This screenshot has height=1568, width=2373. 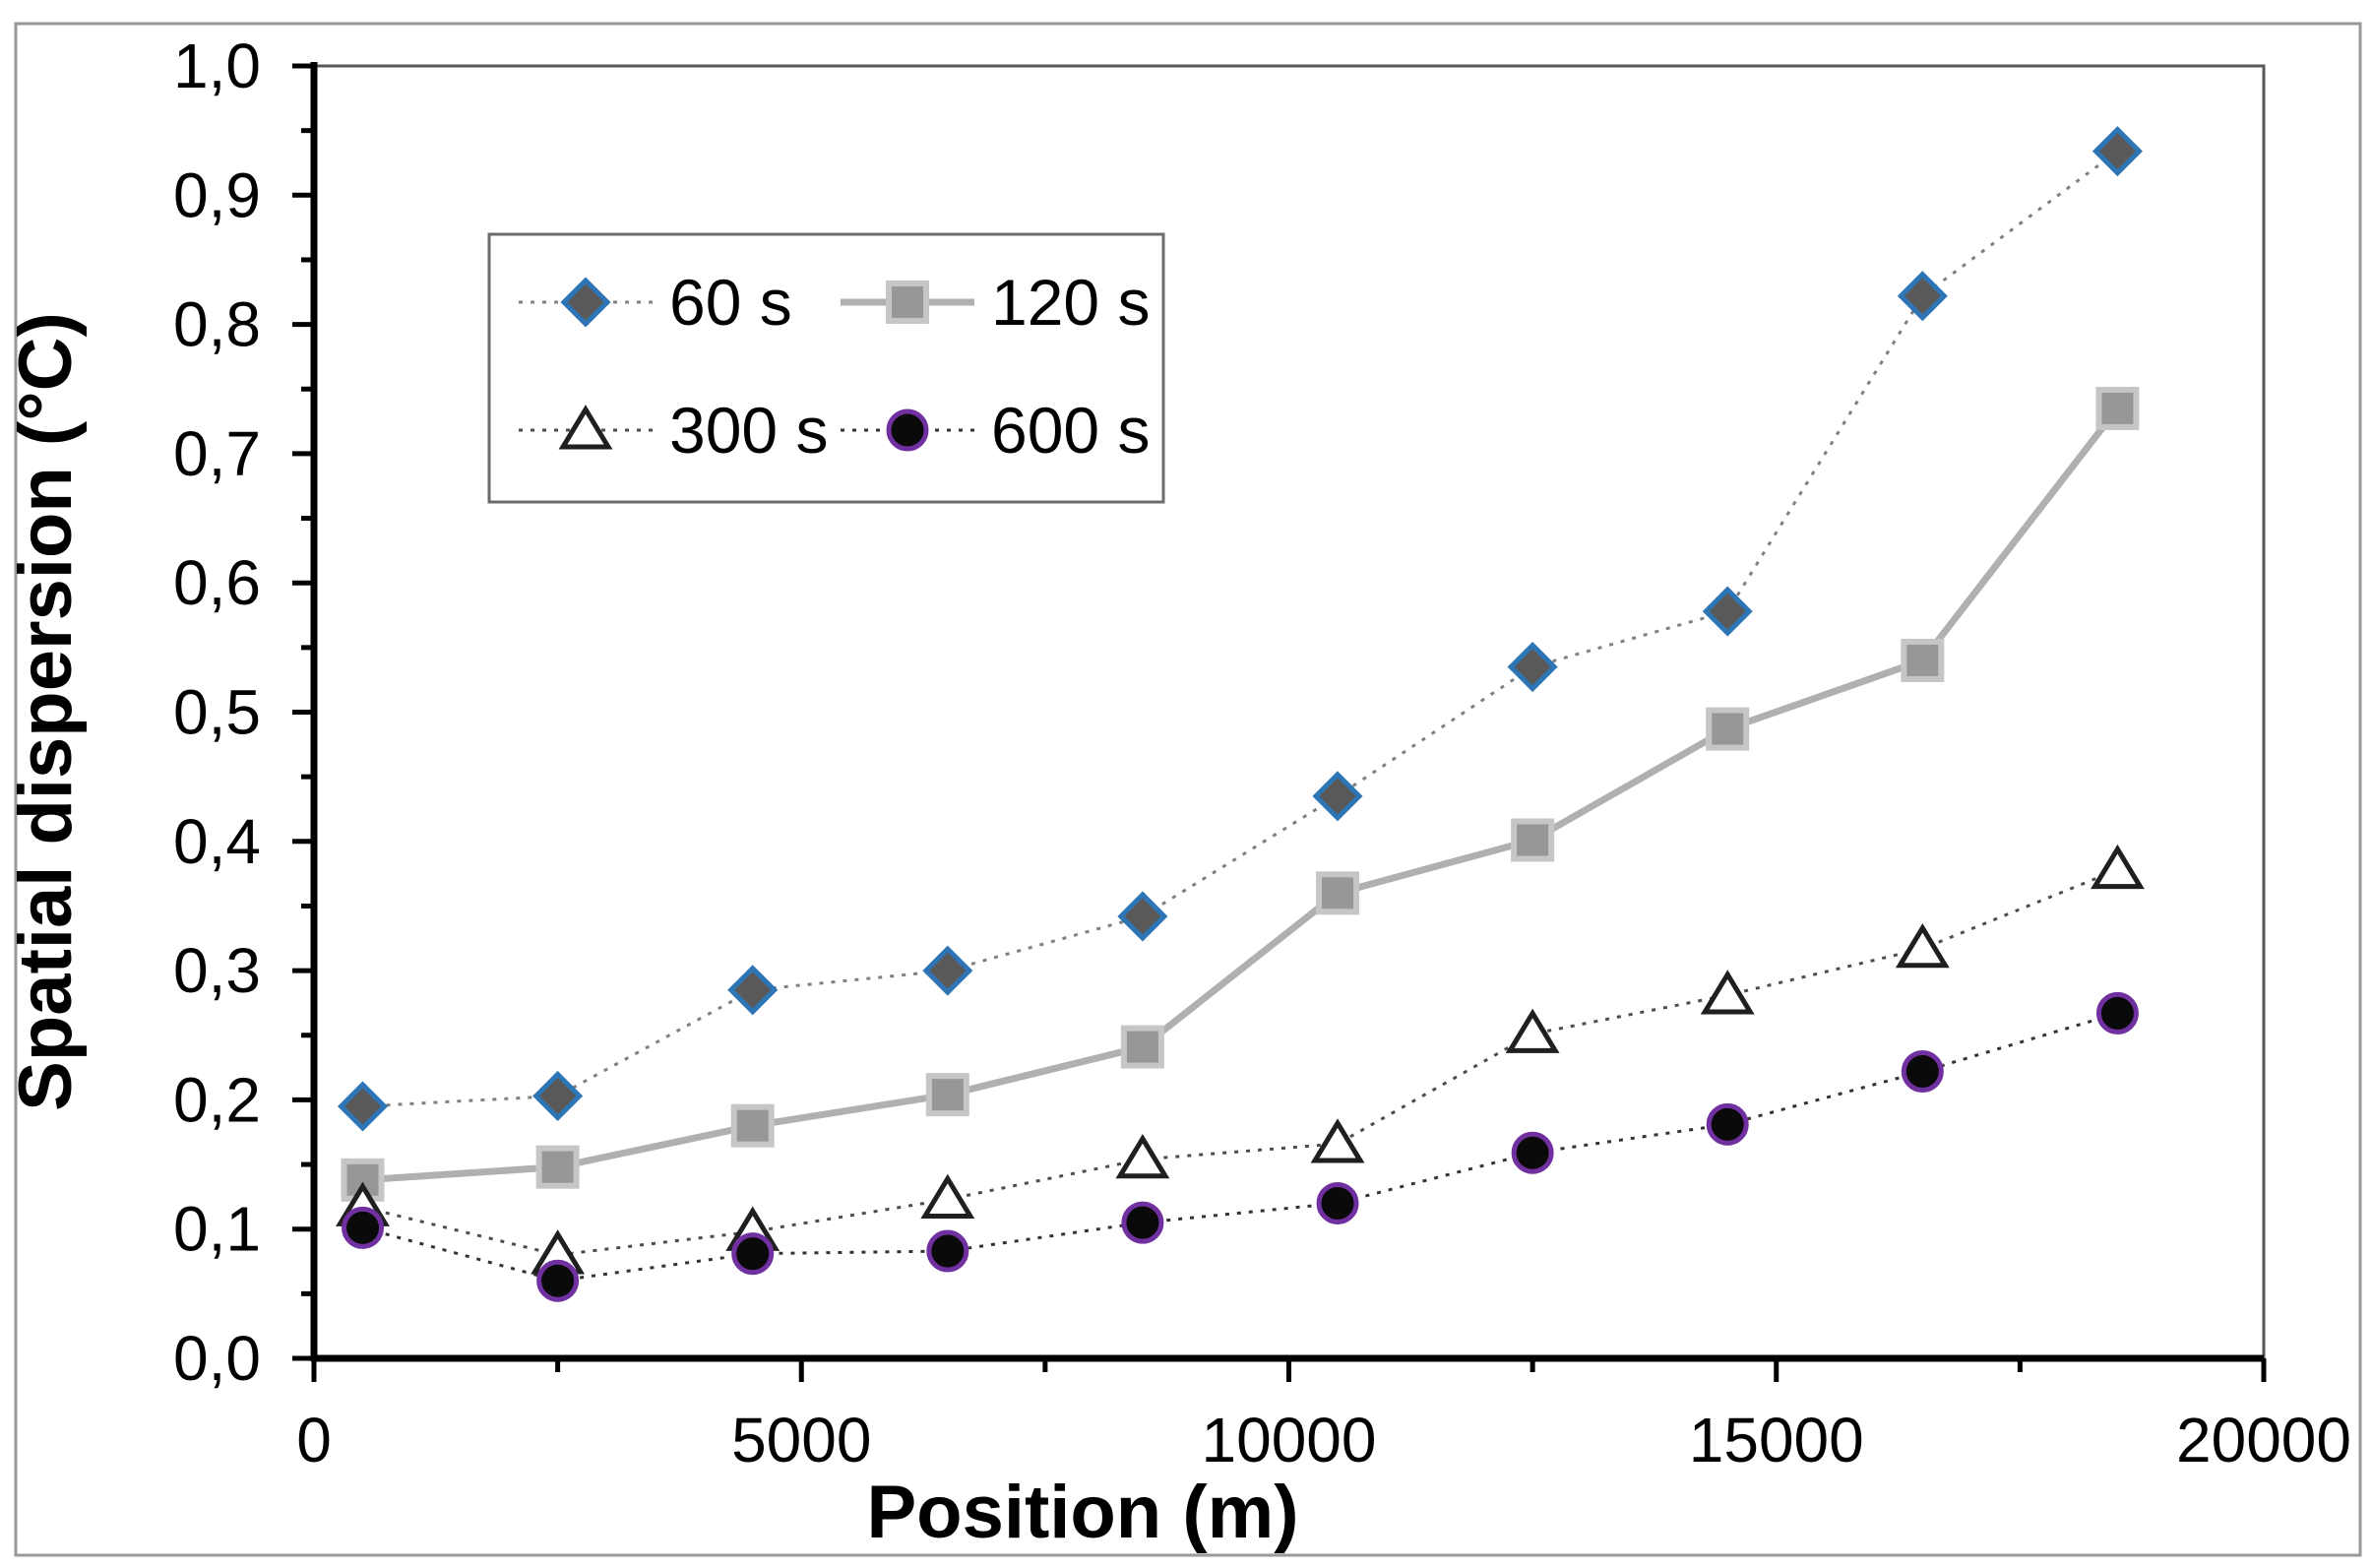 I want to click on x-tick-label: 20000, so click(x=2263, y=1440).